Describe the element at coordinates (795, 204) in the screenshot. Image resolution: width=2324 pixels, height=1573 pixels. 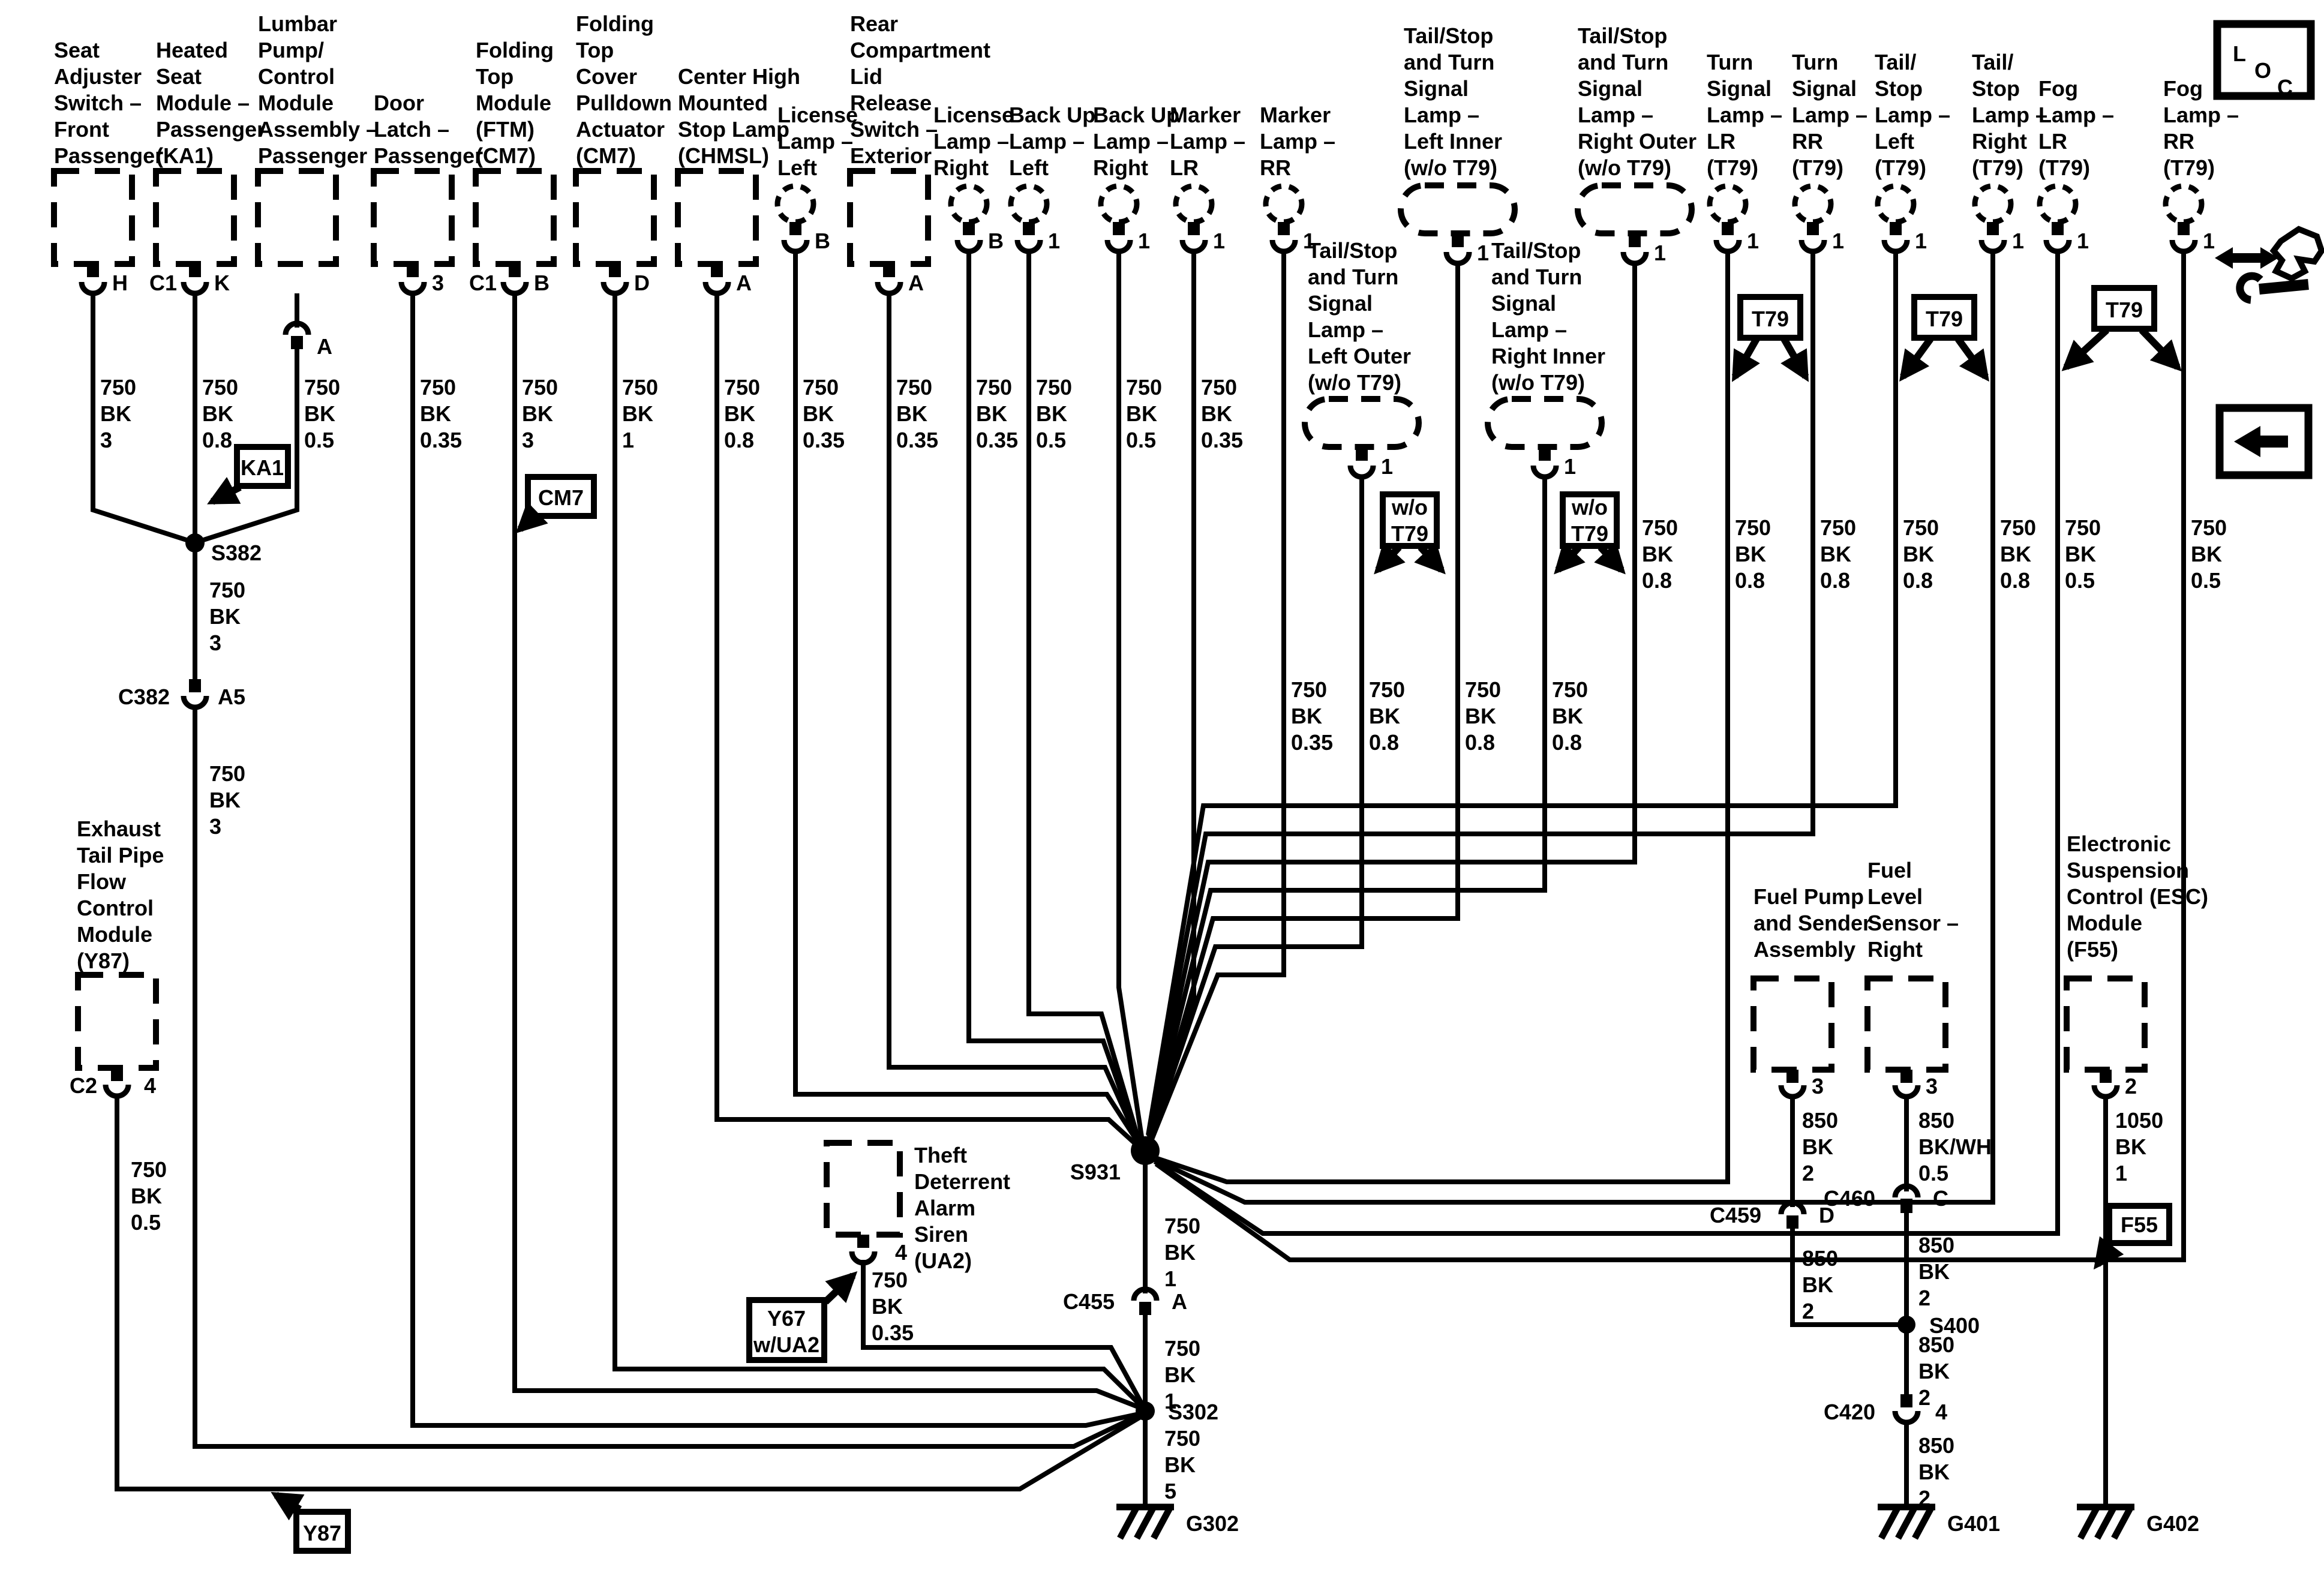
I see `license-left-lamp` at that location.